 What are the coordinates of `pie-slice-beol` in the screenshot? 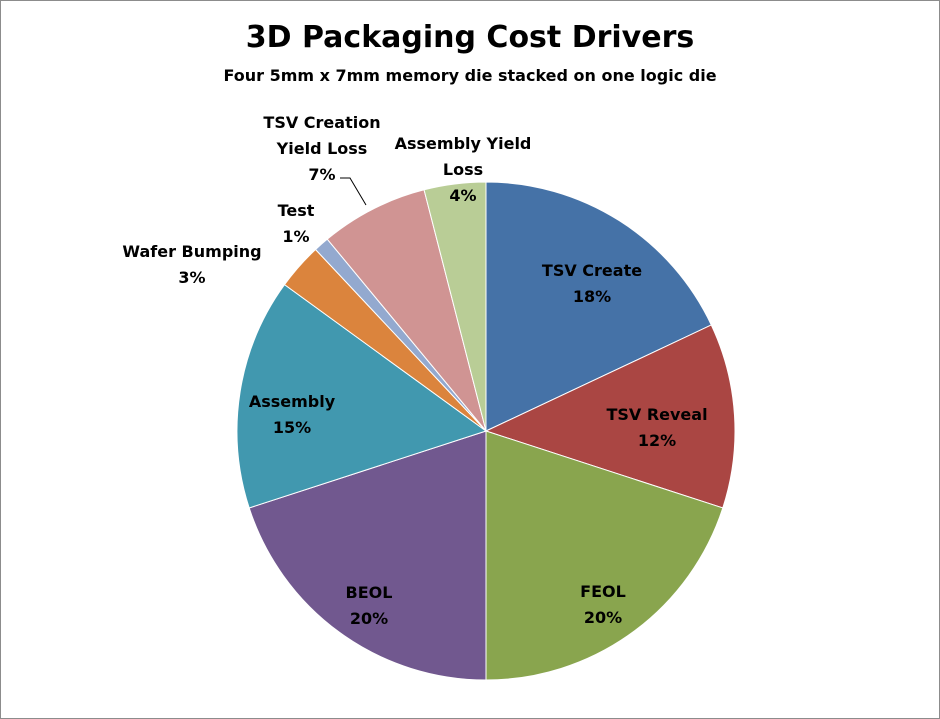 It's located at (367, 555).